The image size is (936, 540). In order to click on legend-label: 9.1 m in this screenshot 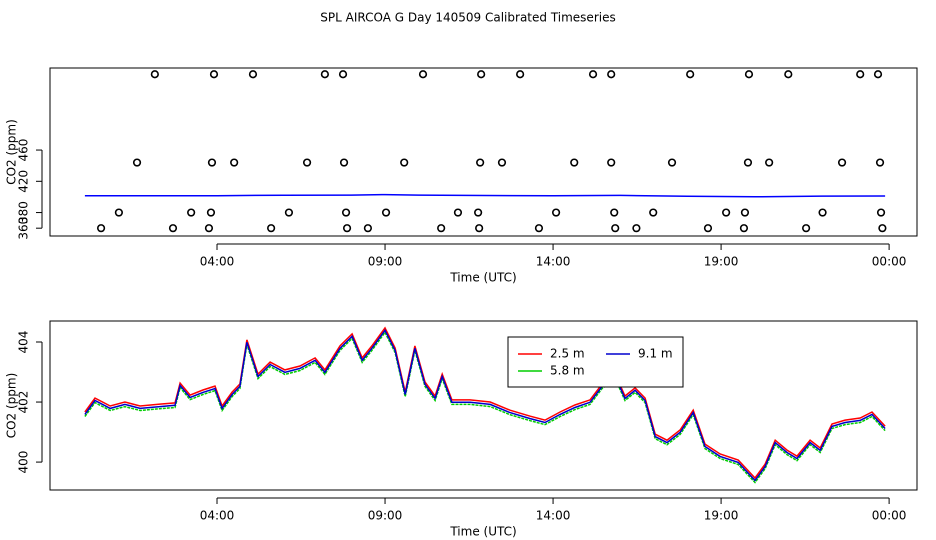, I will do `click(655, 354)`.